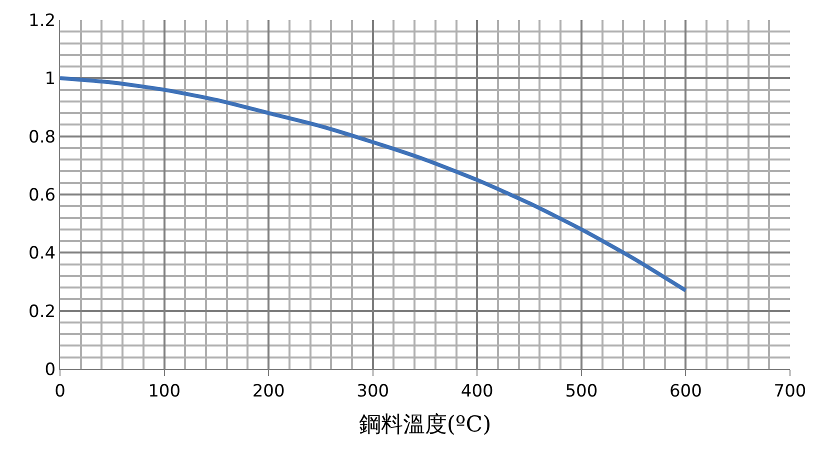  I want to click on x-tick-label: 400, so click(477, 391).